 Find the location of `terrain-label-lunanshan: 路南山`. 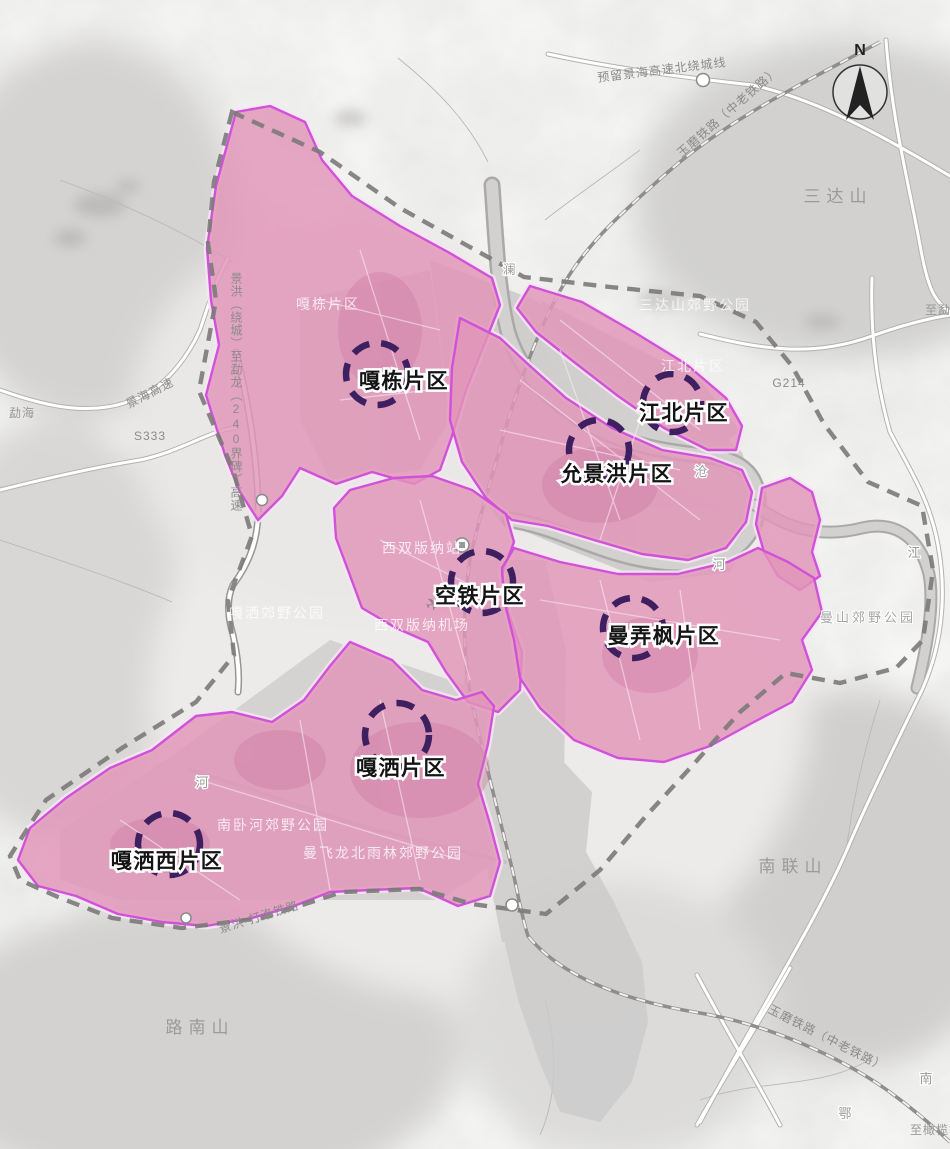

terrain-label-lunanshan: 路南山 is located at coordinates (200, 1027).